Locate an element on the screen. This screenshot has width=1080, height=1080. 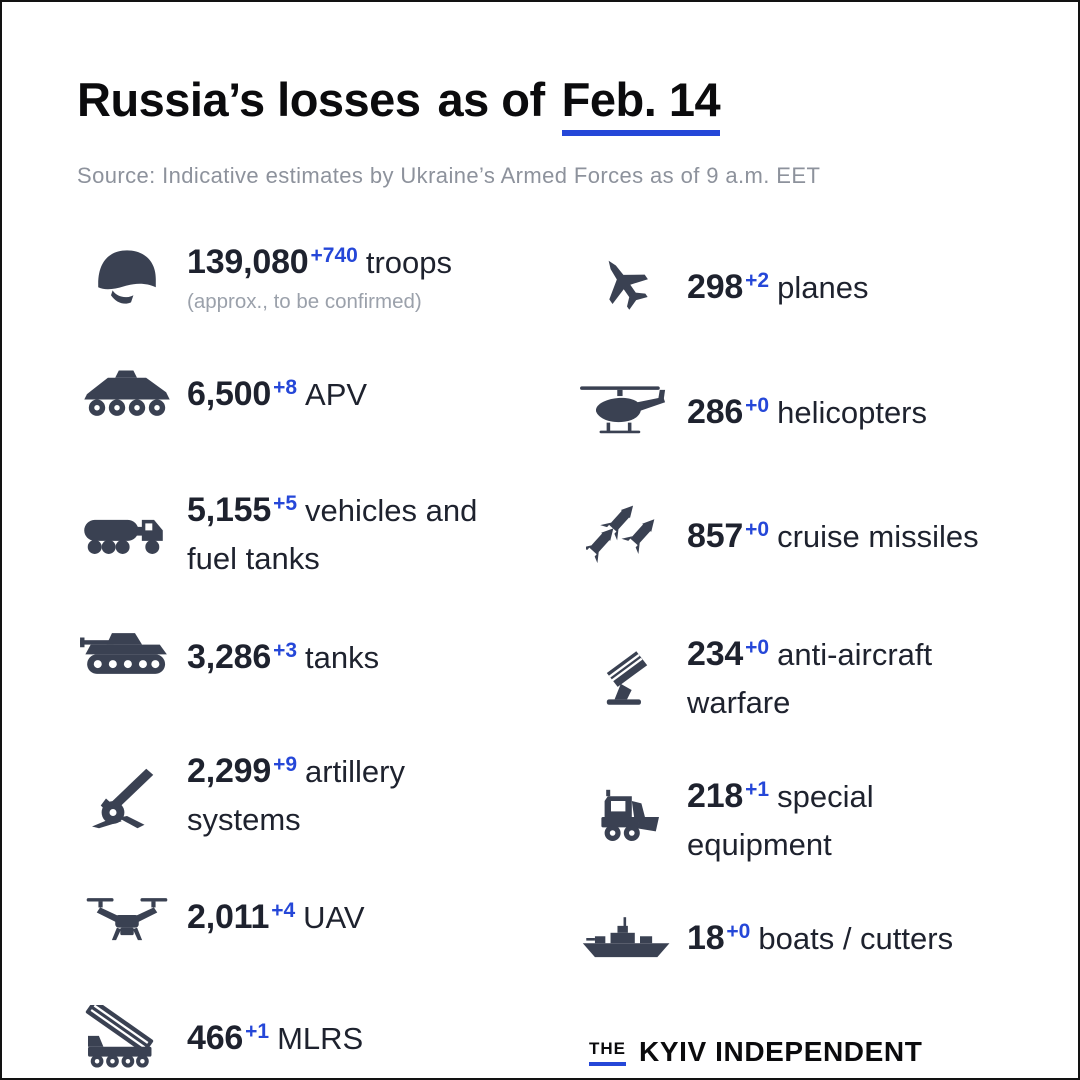
stat-delta: +740 is located at coordinates (334, 255).